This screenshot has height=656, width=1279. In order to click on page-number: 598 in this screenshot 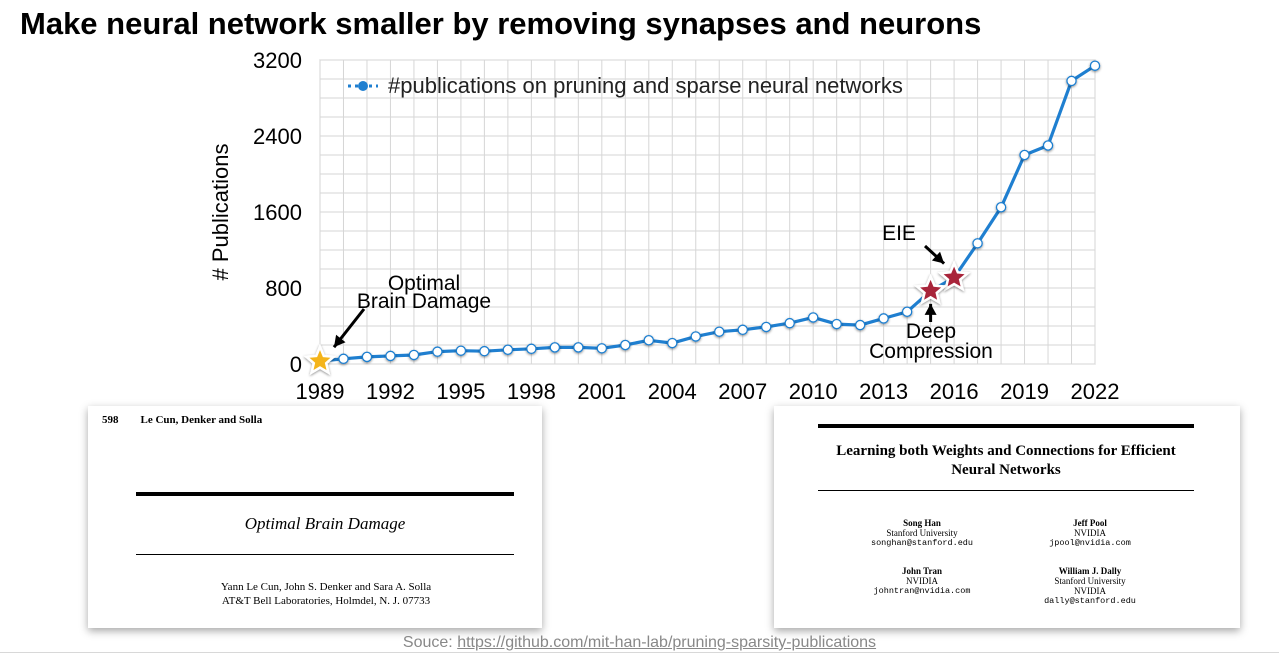, I will do `click(110, 420)`.